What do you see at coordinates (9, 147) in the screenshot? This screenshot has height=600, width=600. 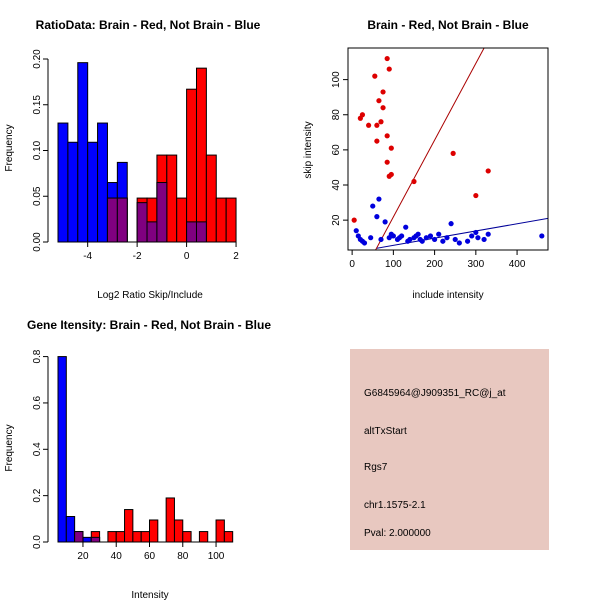 I see `ratio-histogram-ylabel: Frequency` at bounding box center [9, 147].